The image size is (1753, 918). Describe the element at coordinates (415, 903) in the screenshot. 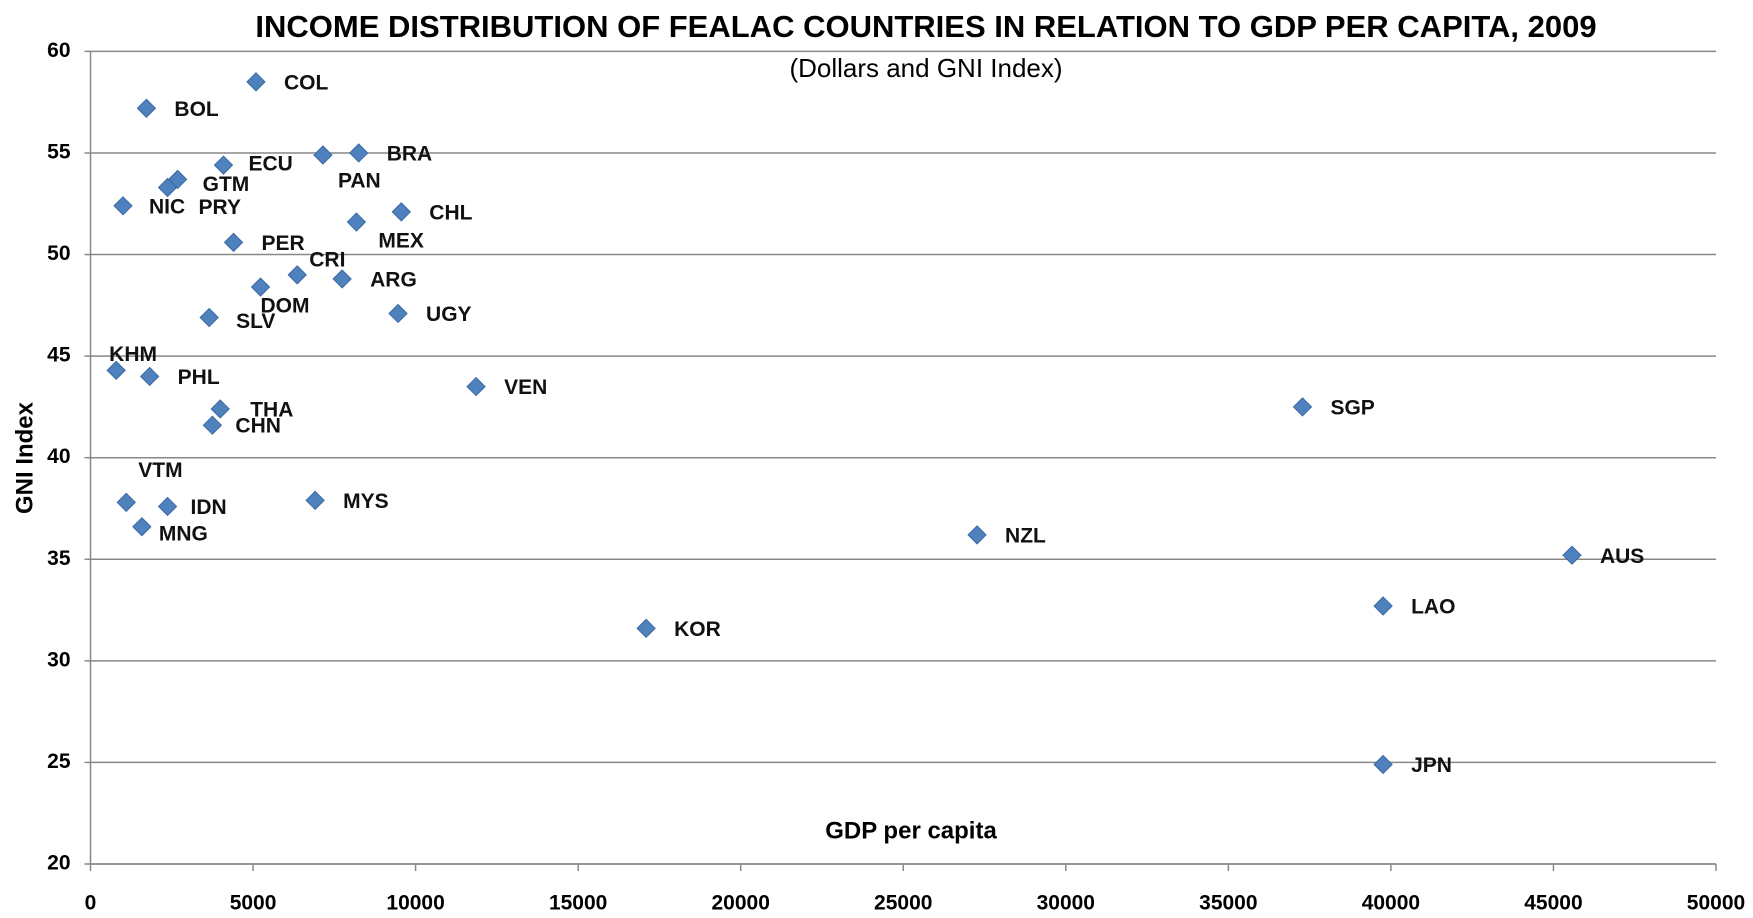

I see `x-tick-label: 10000` at that location.